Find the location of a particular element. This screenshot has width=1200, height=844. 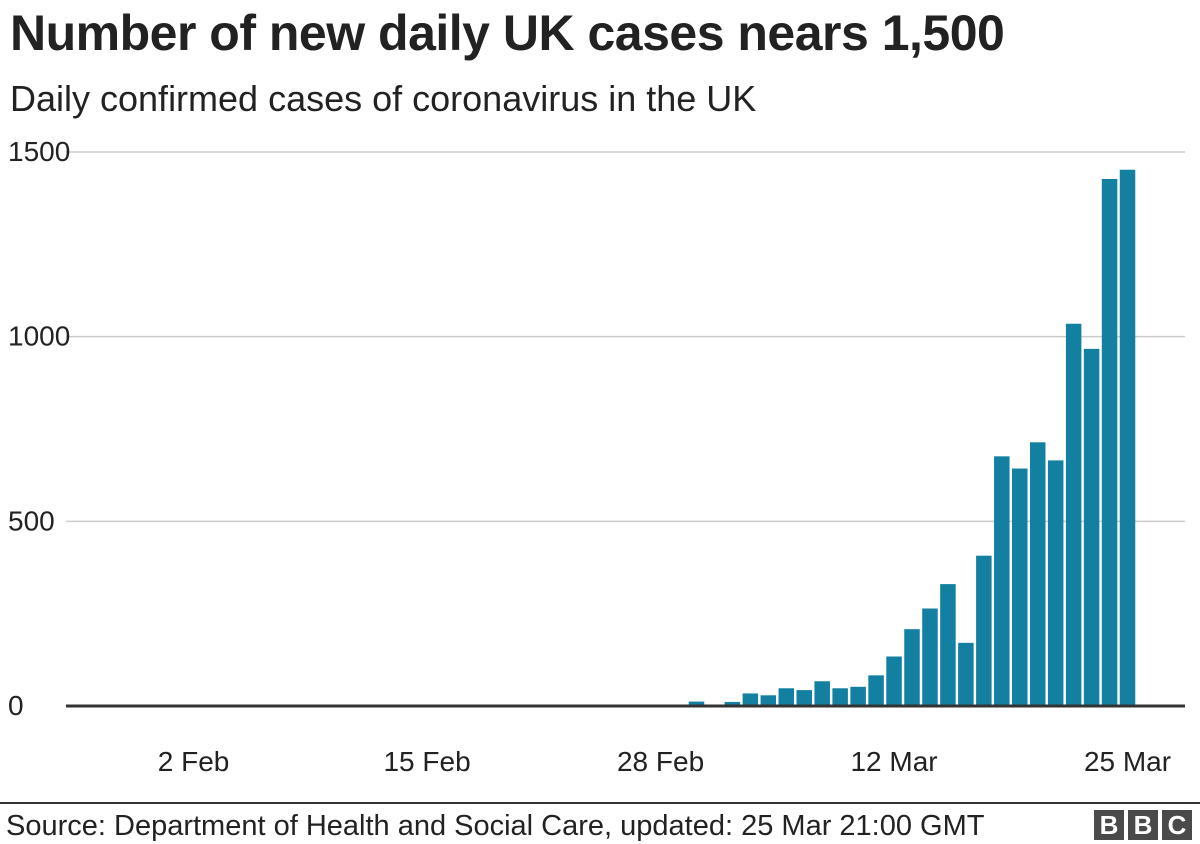

bbc-logo-letter-3: C is located at coordinates (1177, 825).